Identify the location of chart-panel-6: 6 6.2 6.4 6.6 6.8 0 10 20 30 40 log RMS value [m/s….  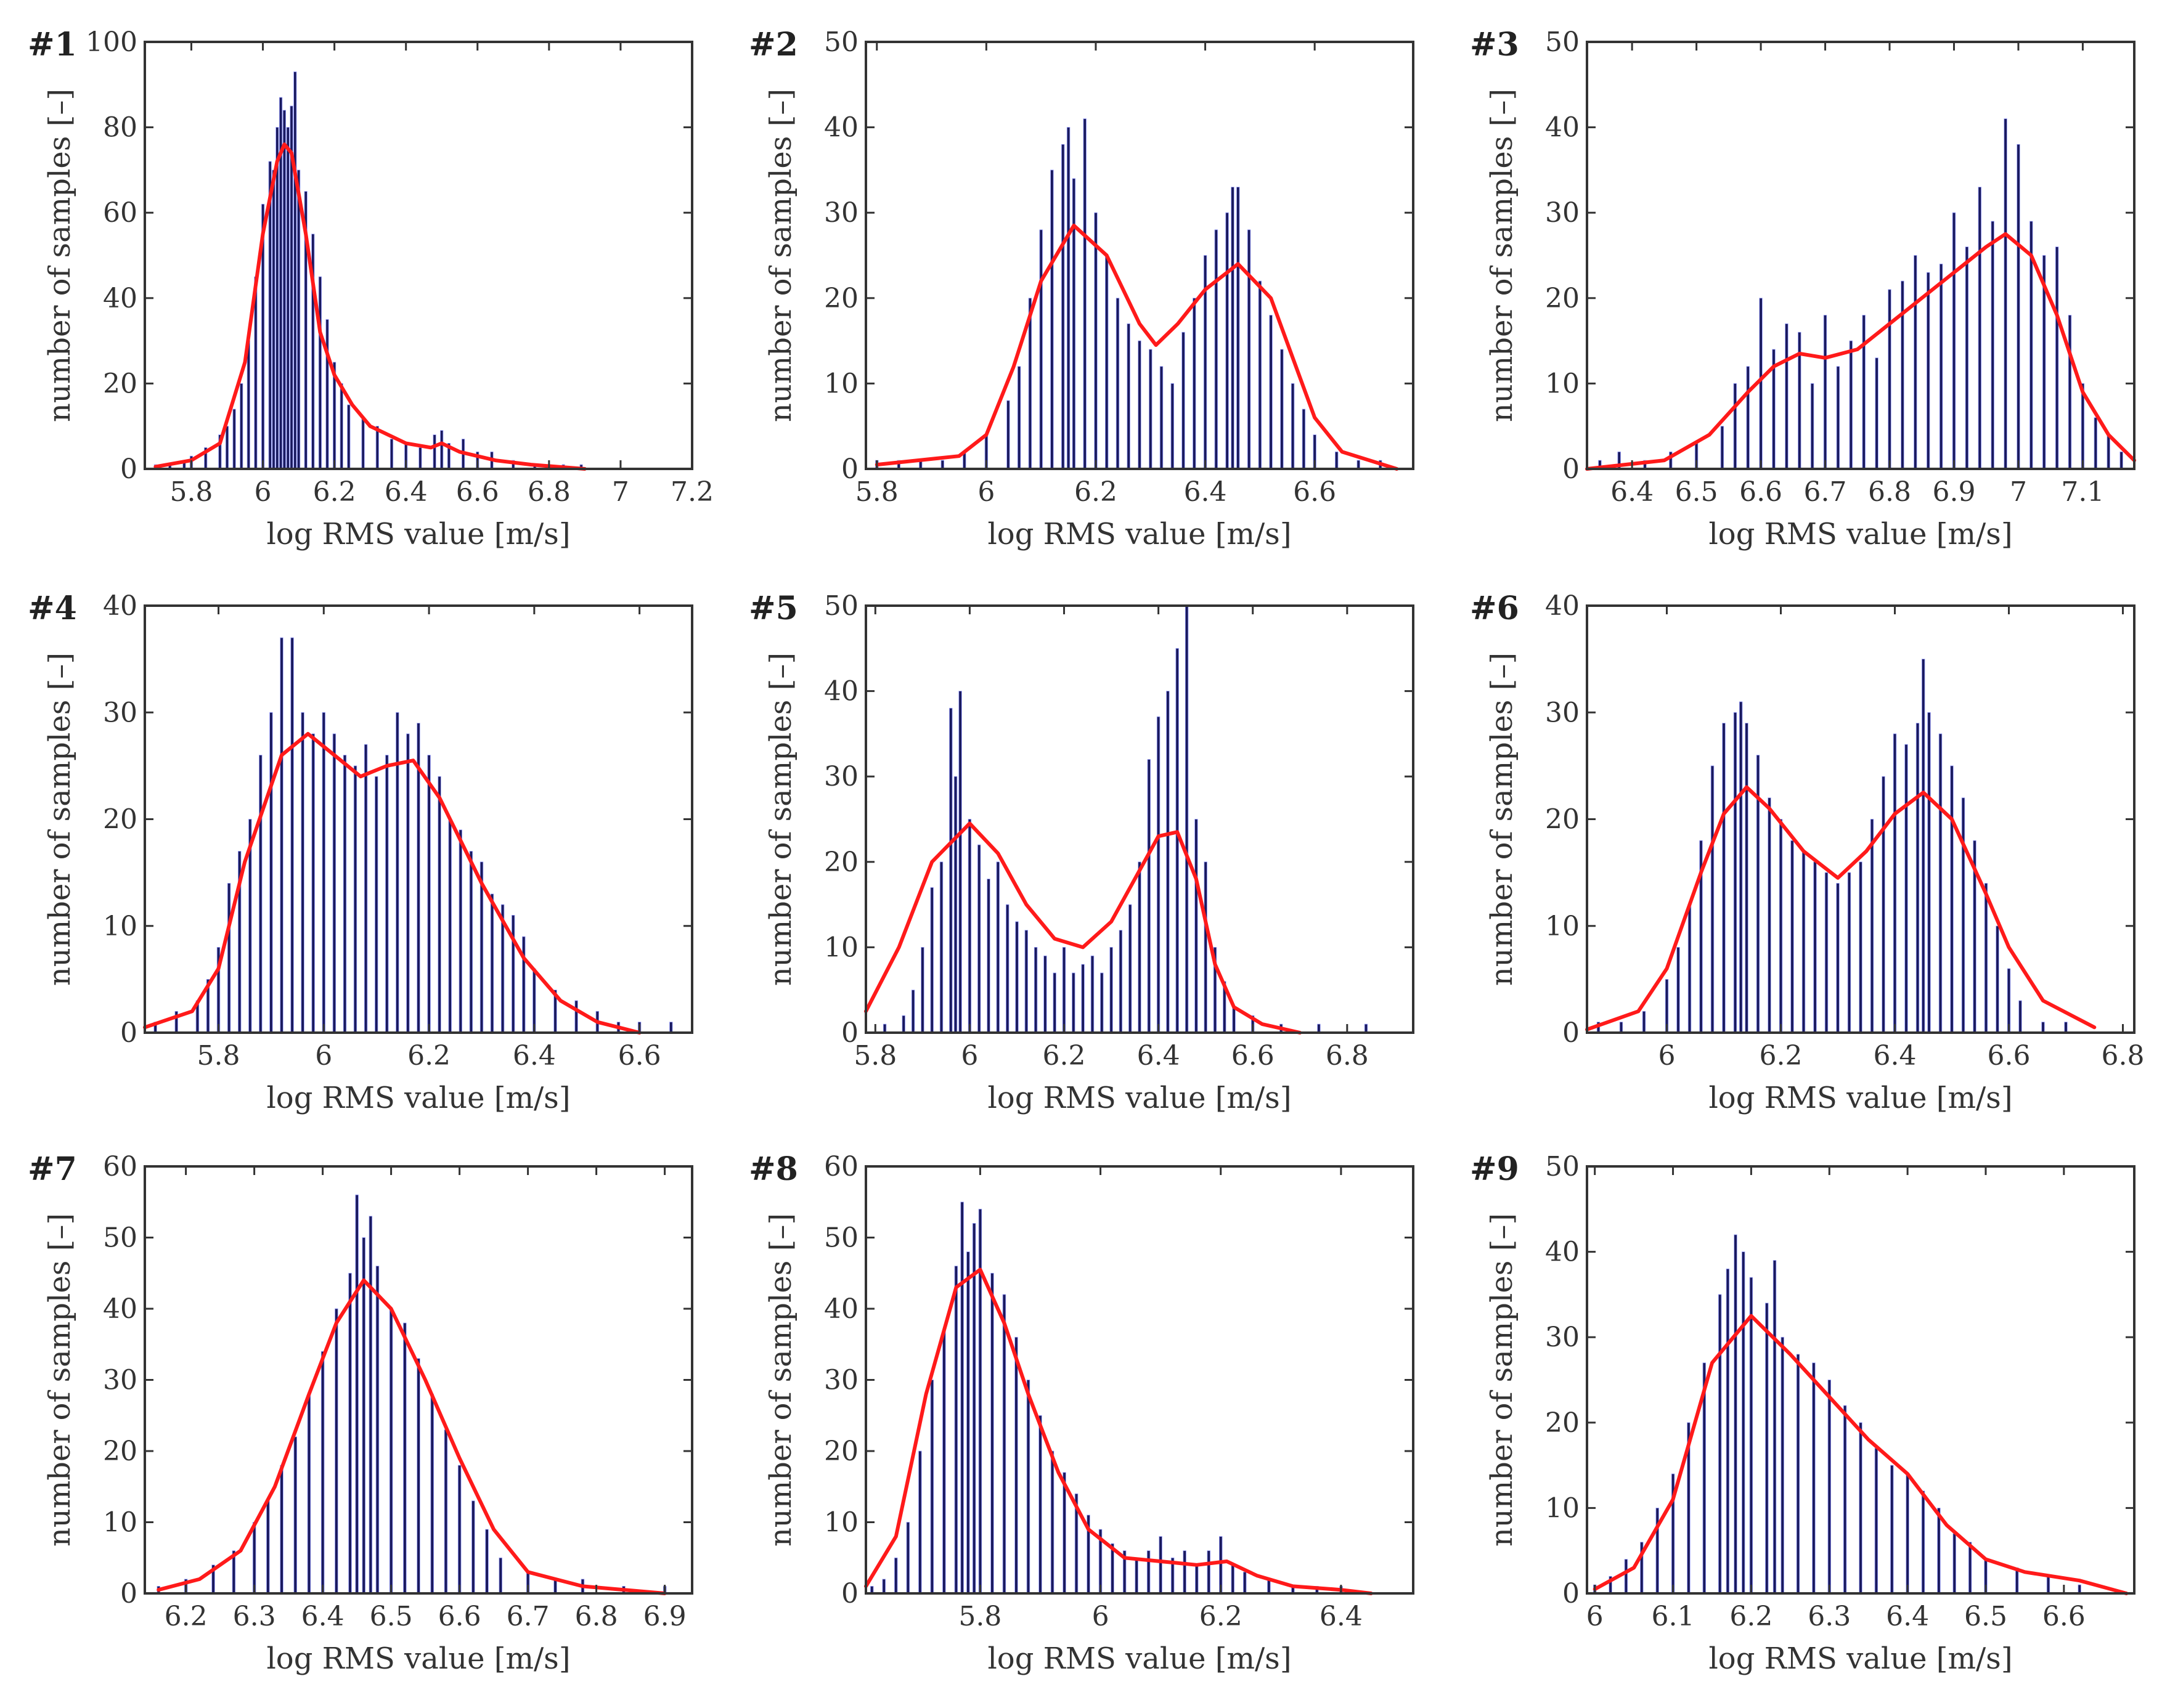
(1807, 852).